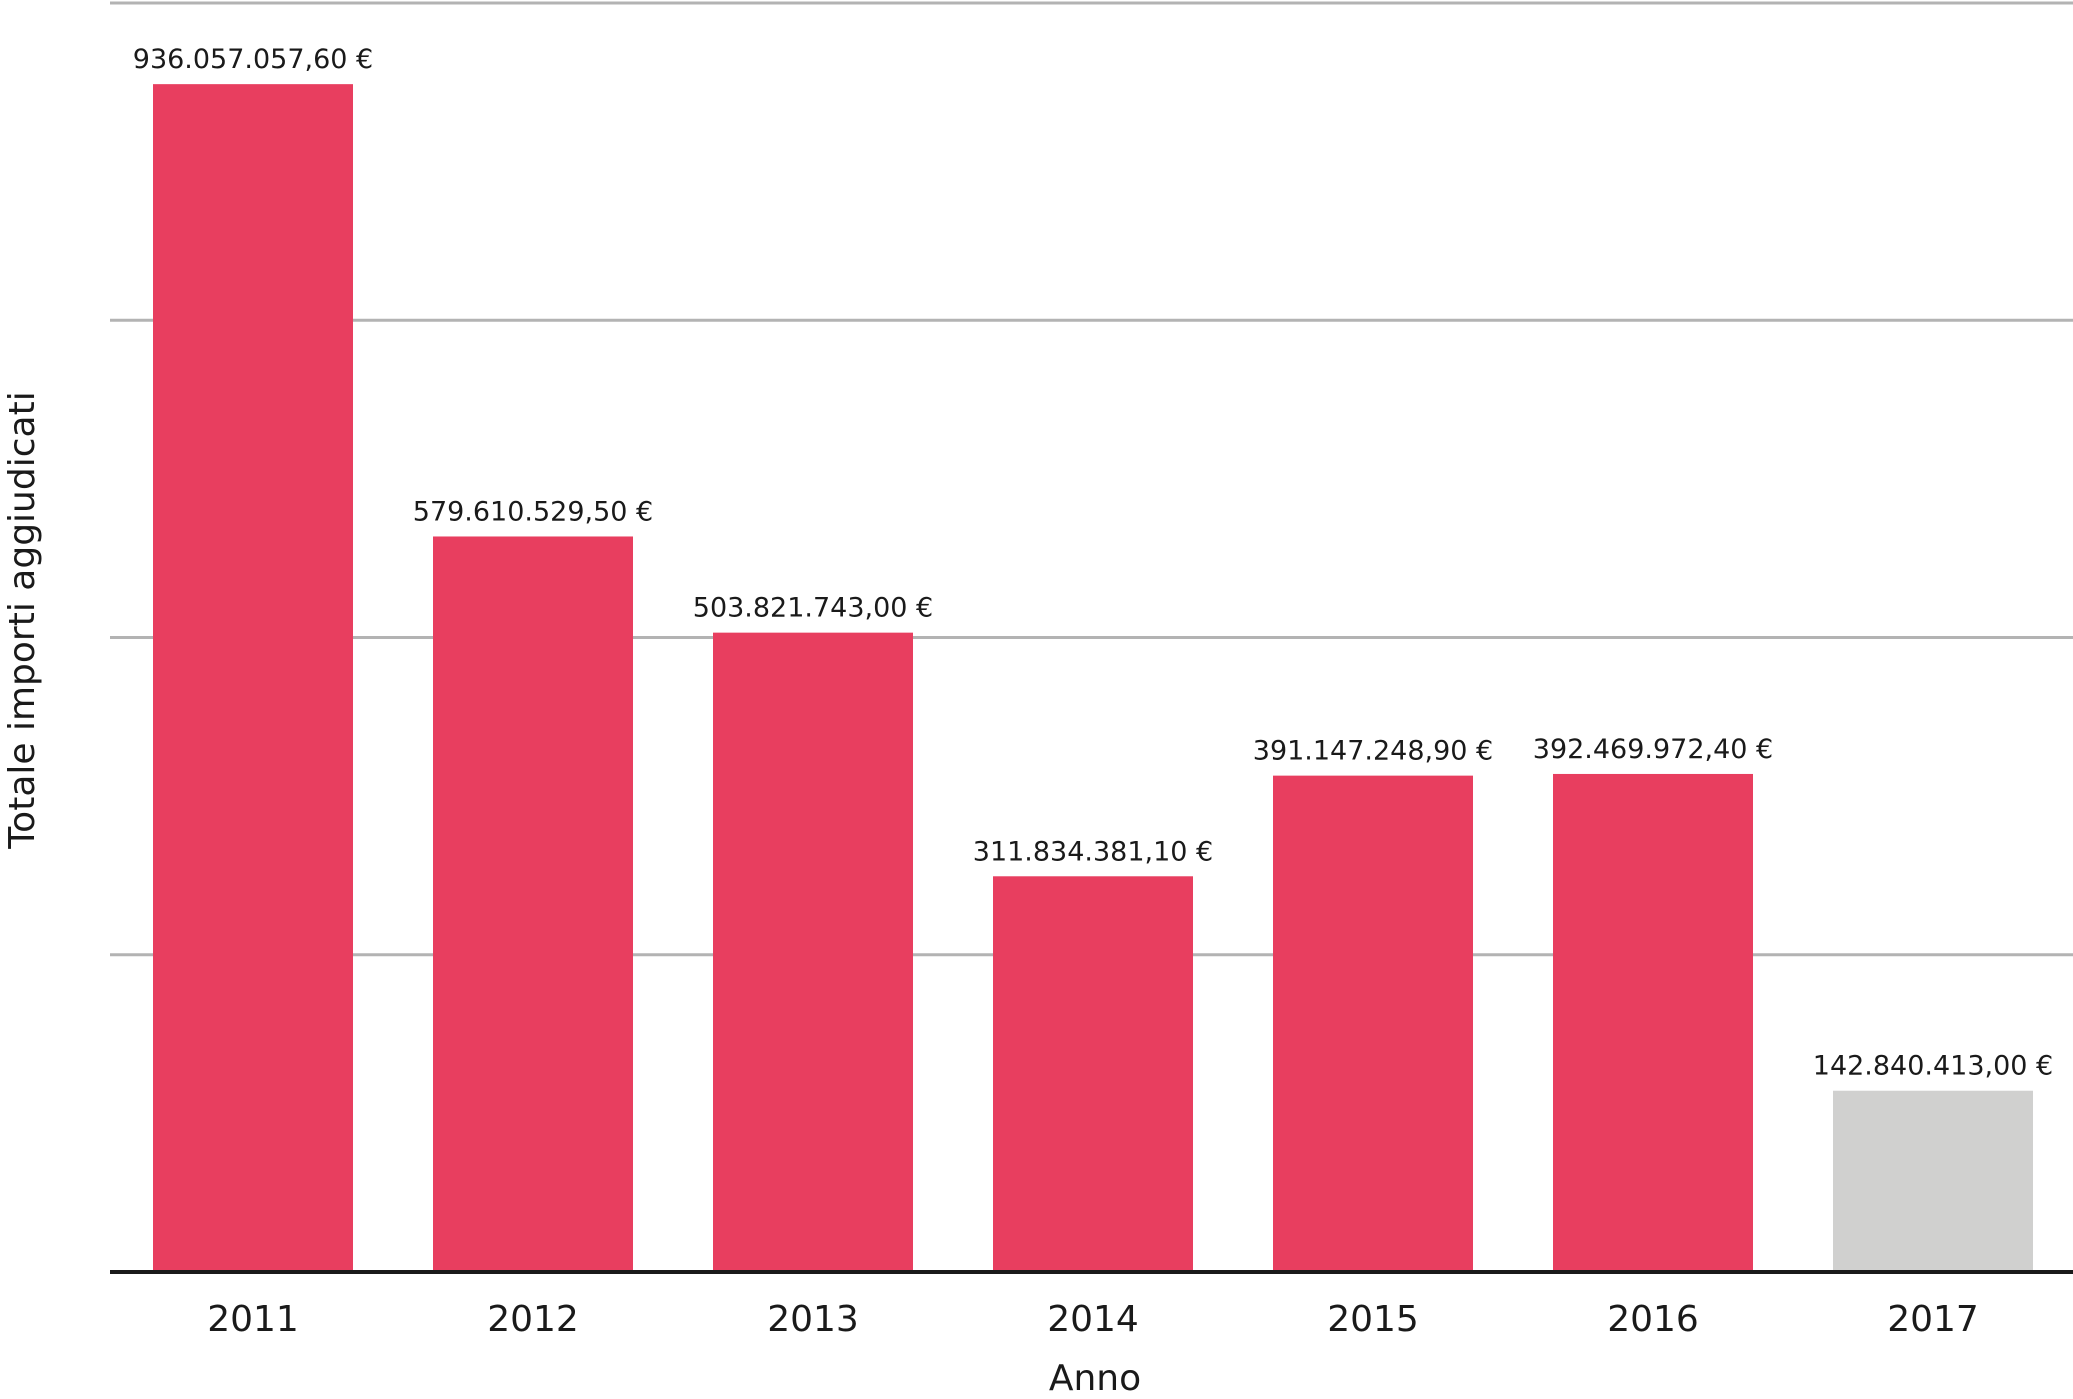  What do you see at coordinates (1093, 851) in the screenshot?
I see `data-label-2014: 311.834.381,10 €` at bounding box center [1093, 851].